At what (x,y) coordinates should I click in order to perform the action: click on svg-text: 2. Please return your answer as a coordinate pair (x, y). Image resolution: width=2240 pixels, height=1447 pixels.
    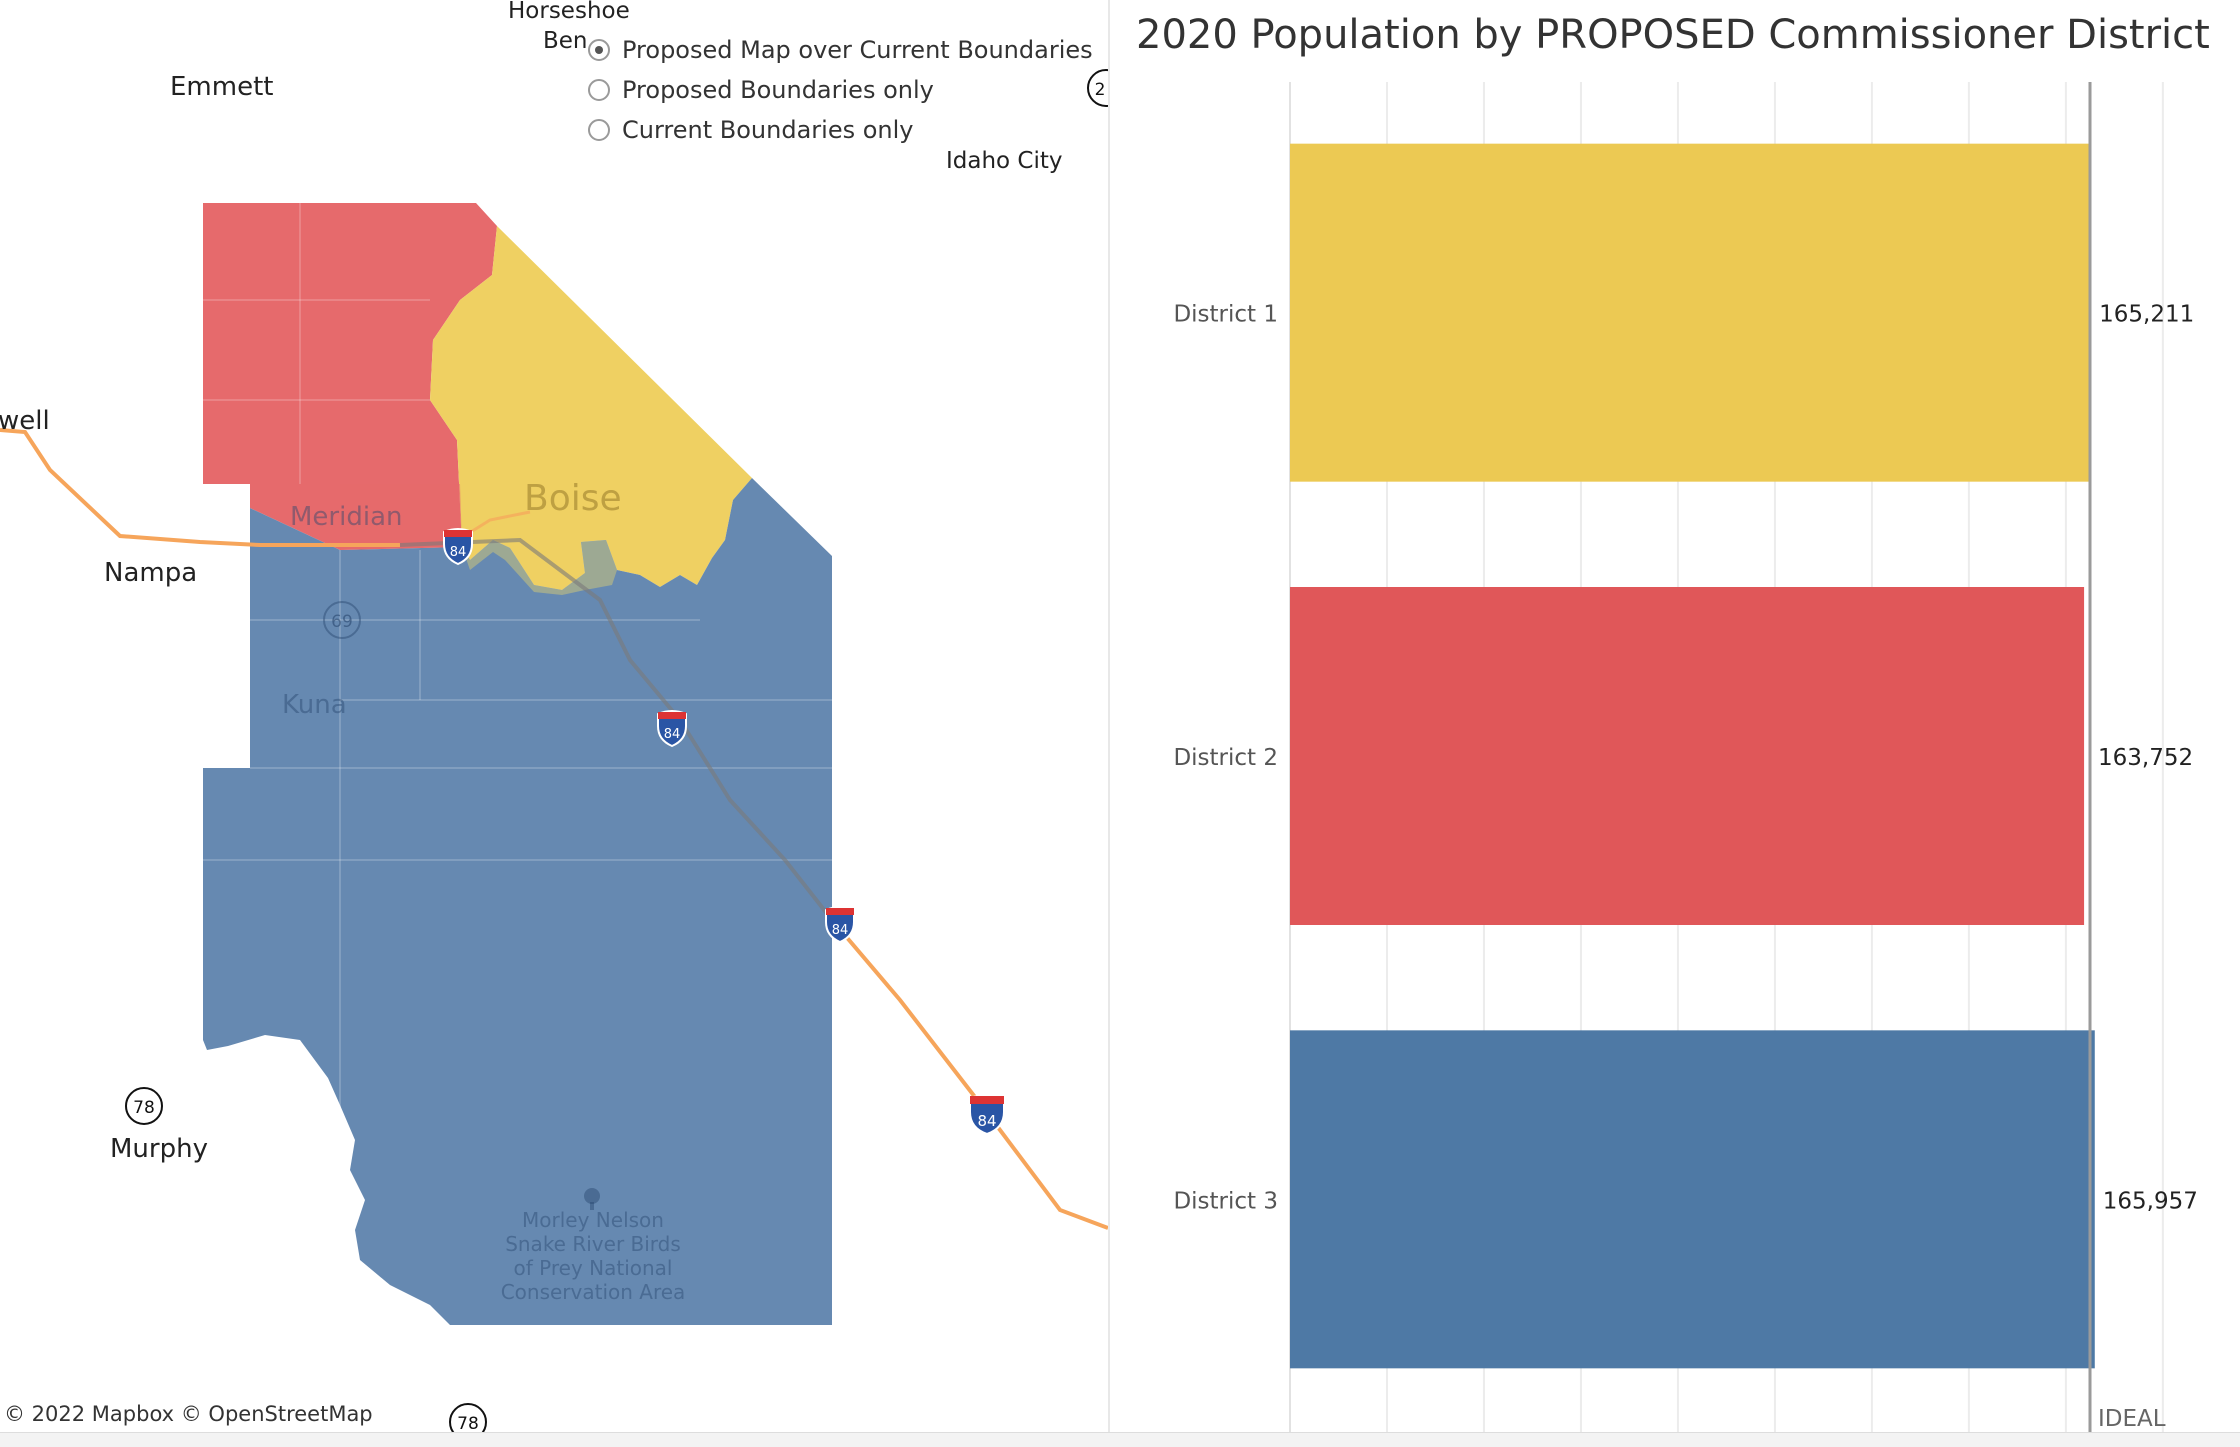
    Looking at the image, I should click on (1100, 90).